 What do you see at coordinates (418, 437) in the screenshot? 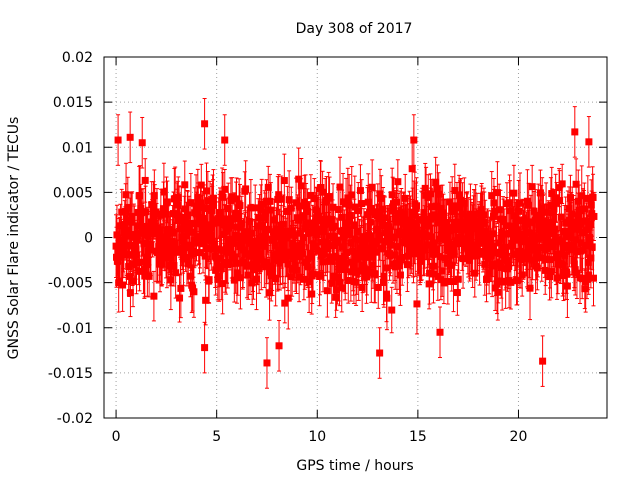
I see `x-tick-label: 15` at bounding box center [418, 437].